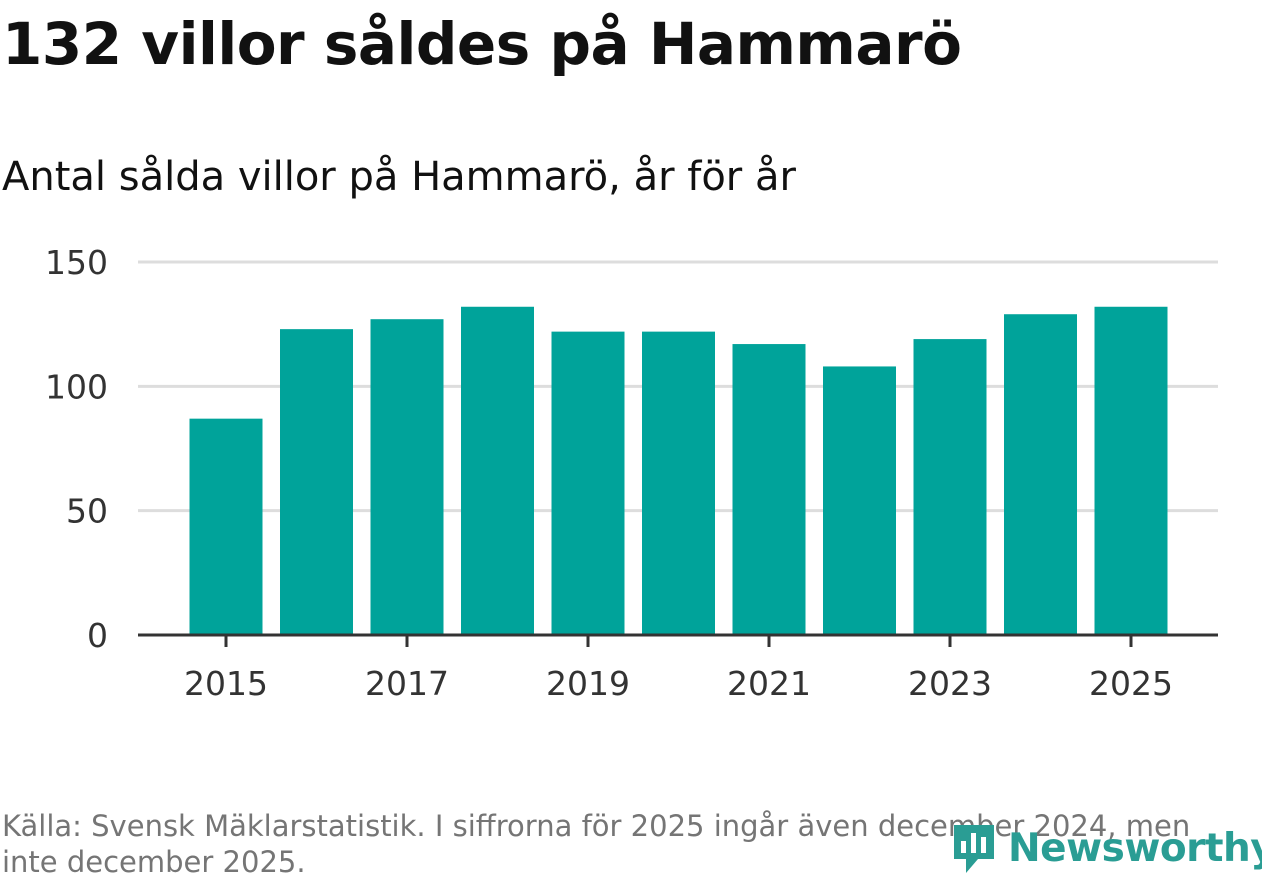 This screenshot has width=1262, height=880. What do you see at coordinates (482, 44) in the screenshot?
I see `chart-title: 132 villor såldes på Hammarö` at bounding box center [482, 44].